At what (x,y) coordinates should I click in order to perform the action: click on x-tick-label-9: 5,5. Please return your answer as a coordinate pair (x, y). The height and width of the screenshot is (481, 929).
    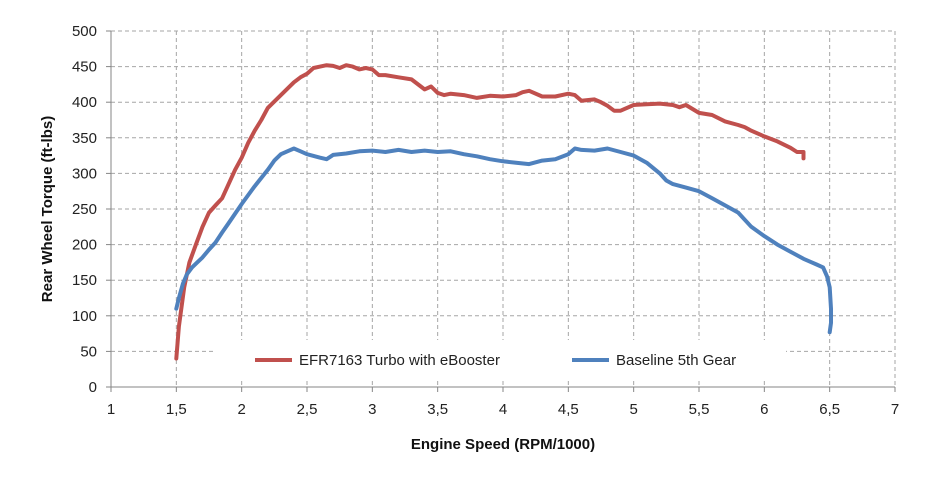
    Looking at the image, I should click on (699, 409).